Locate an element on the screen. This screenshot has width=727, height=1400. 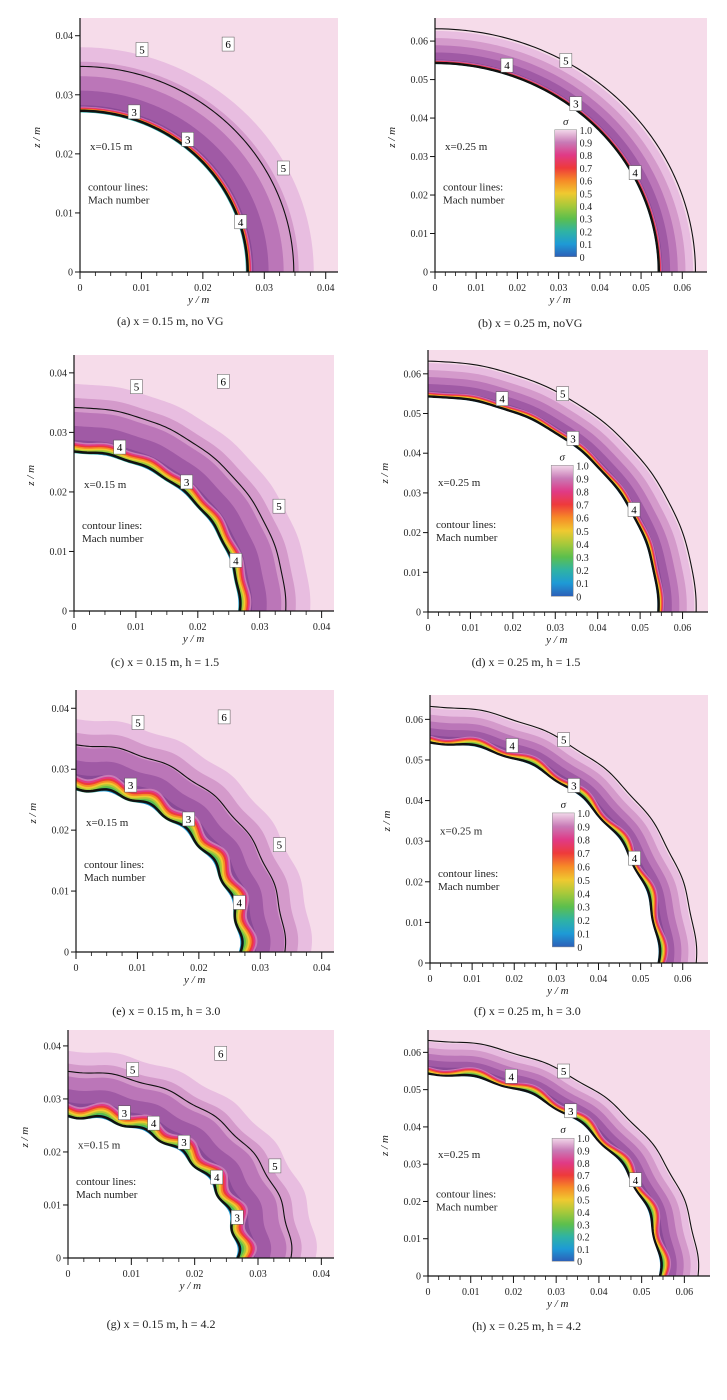
jet-boundary-line is located at coordinates (544, 503).